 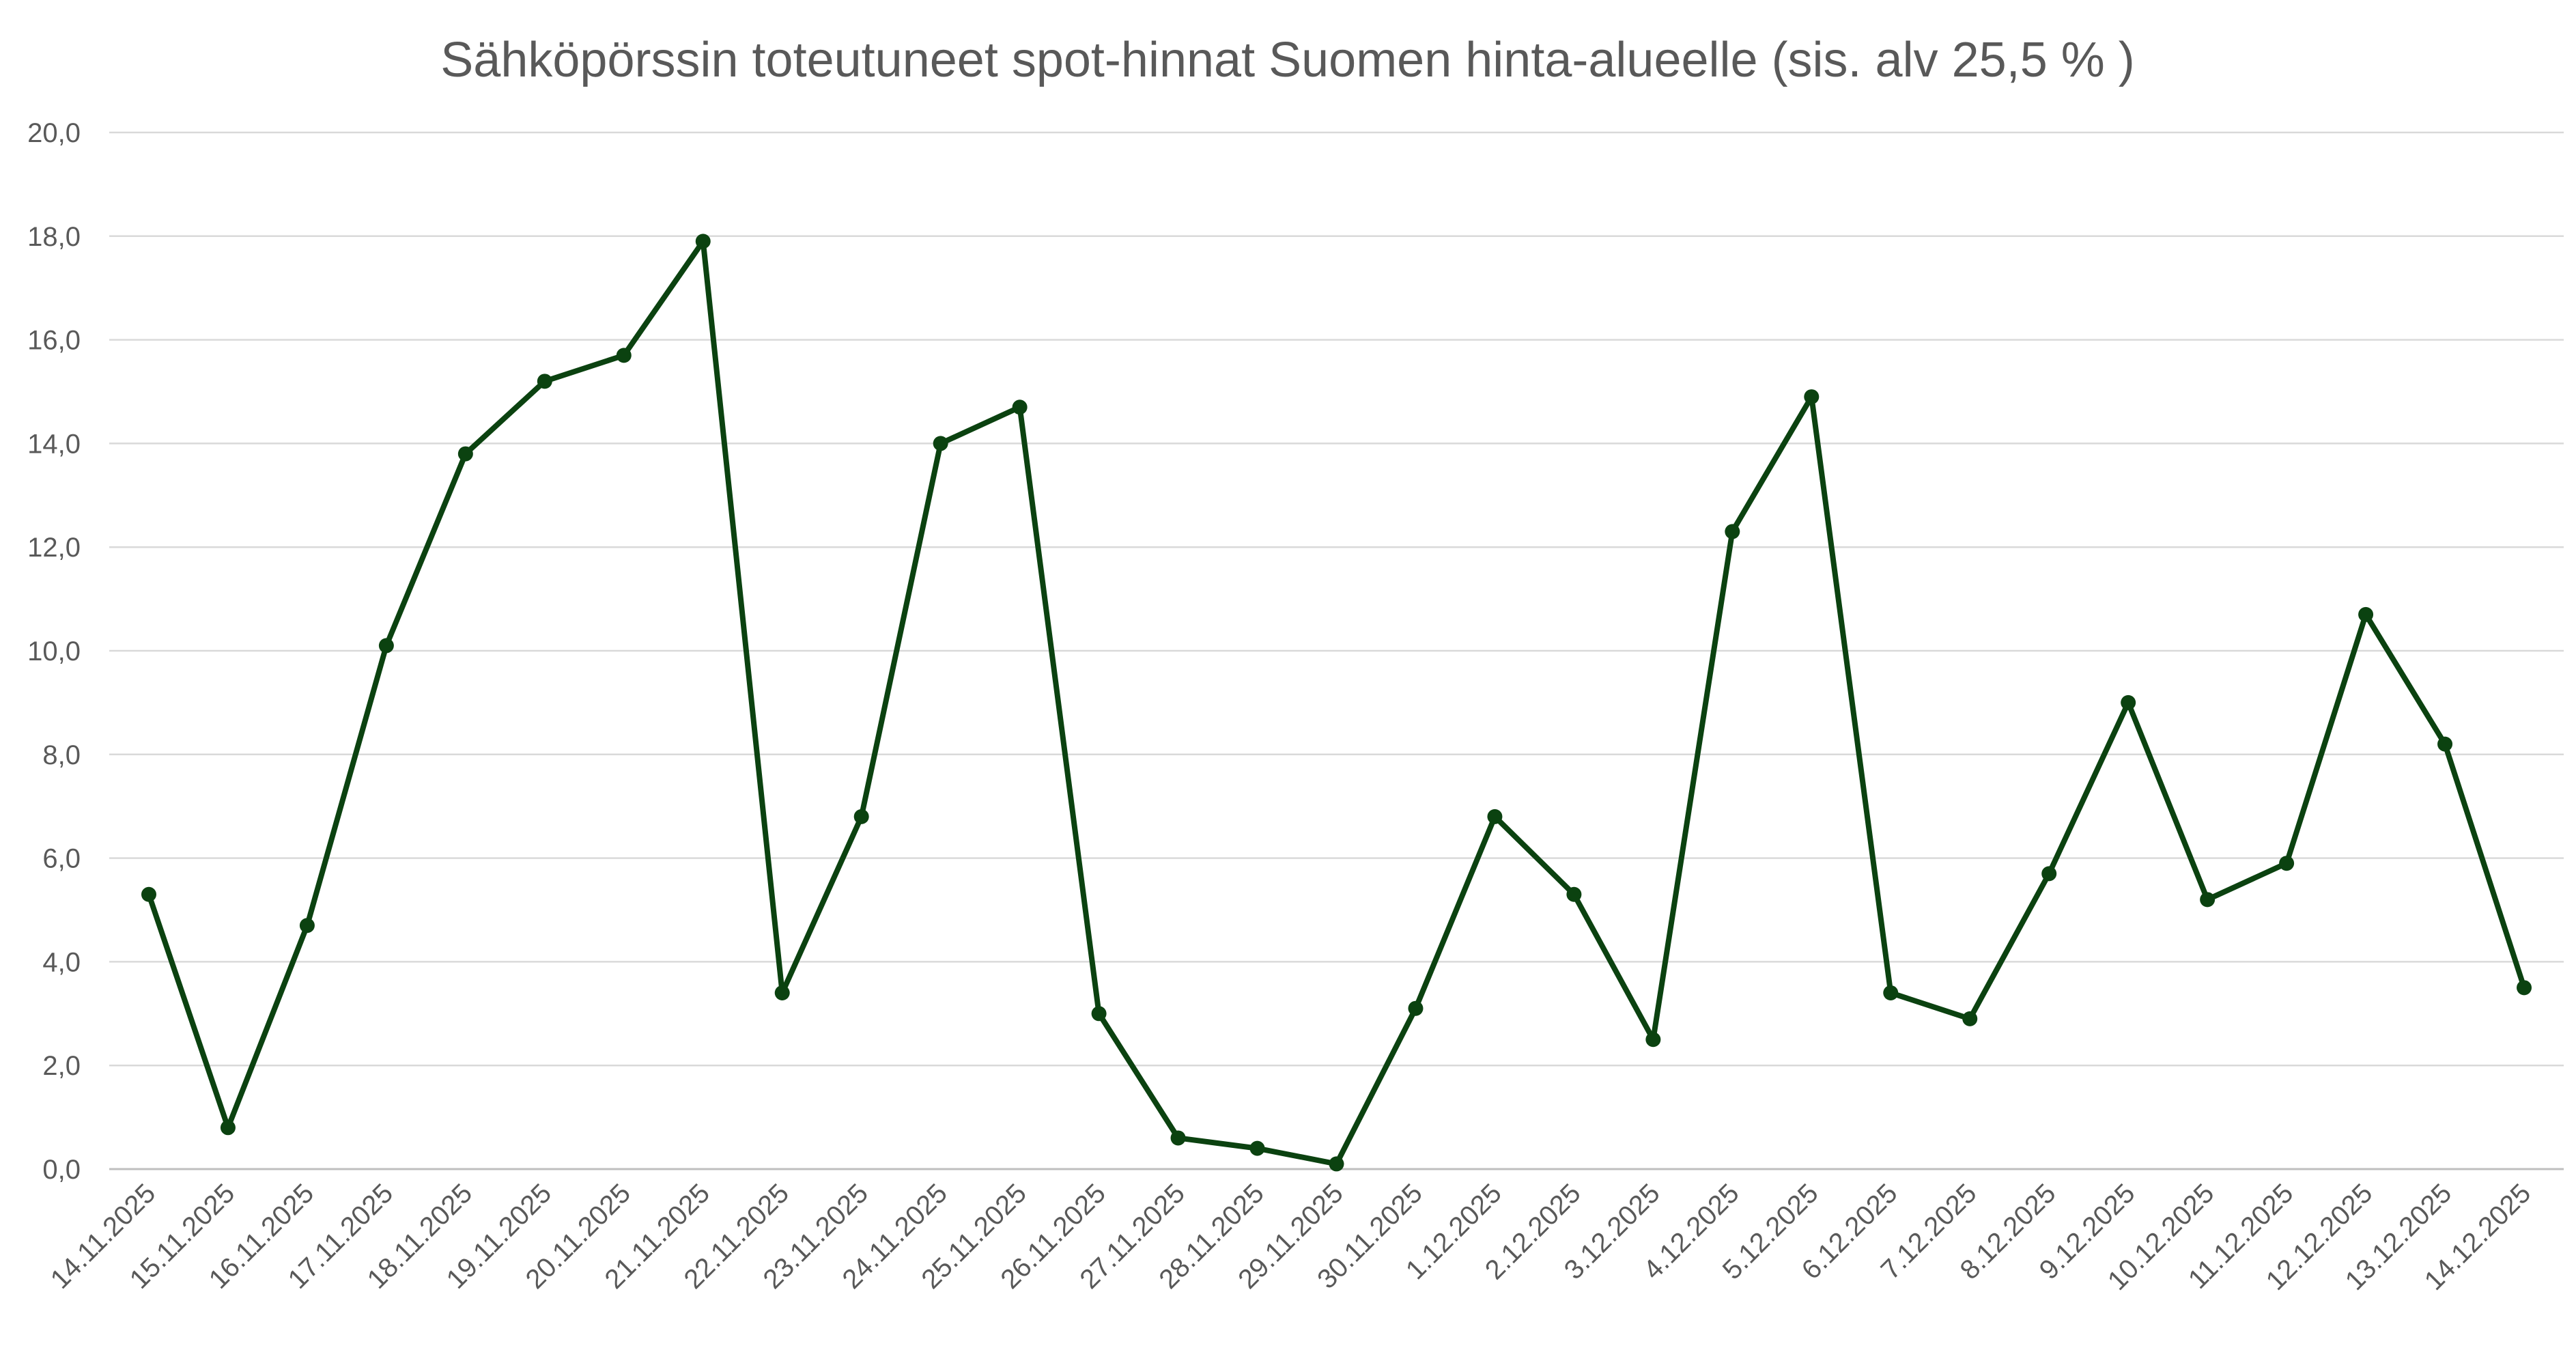 What do you see at coordinates (54, 341) in the screenshot?
I see `y-tick-label: 16,0` at bounding box center [54, 341].